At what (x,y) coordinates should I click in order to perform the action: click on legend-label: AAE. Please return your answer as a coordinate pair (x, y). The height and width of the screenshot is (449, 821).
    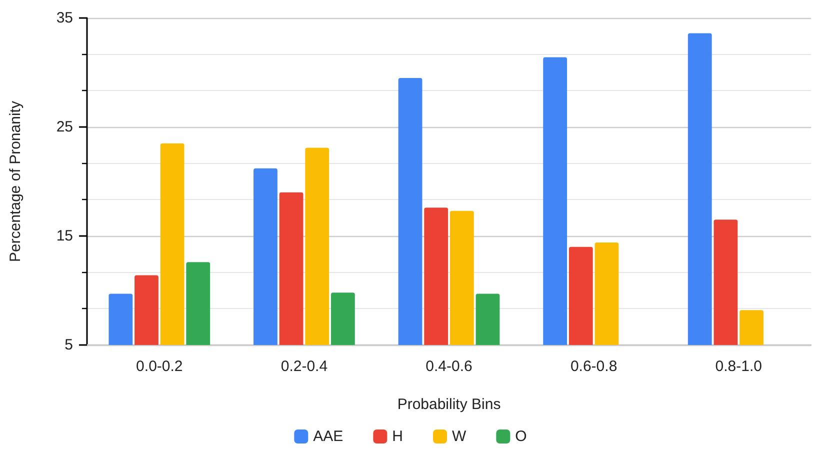
    Looking at the image, I should click on (328, 436).